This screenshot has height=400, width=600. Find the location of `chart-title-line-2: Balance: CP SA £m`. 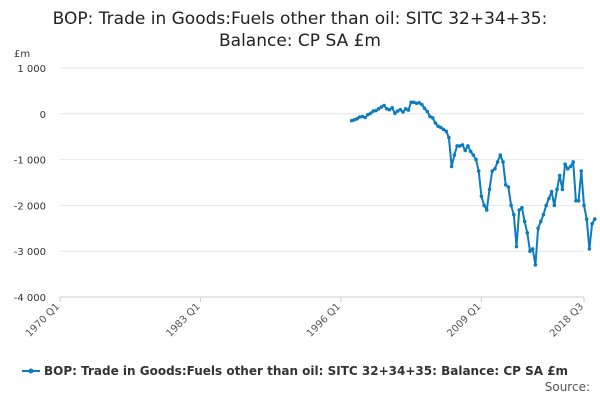

chart-title-line-2: Balance: CP SA £m is located at coordinates (300, 41).